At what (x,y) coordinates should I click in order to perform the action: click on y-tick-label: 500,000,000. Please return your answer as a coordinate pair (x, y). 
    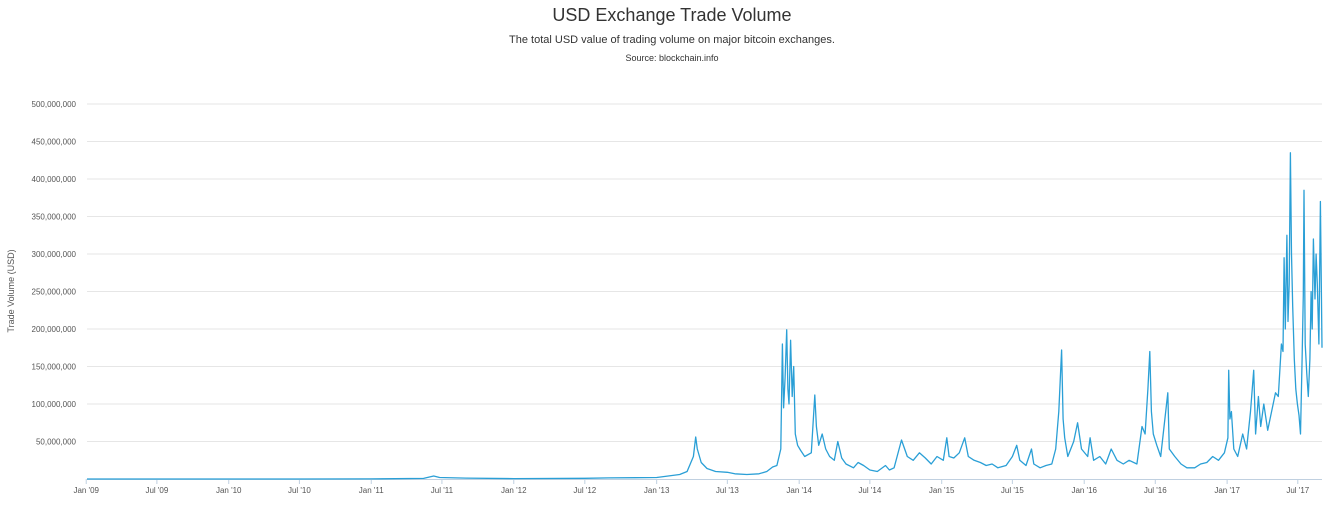
    Looking at the image, I should click on (54, 104).